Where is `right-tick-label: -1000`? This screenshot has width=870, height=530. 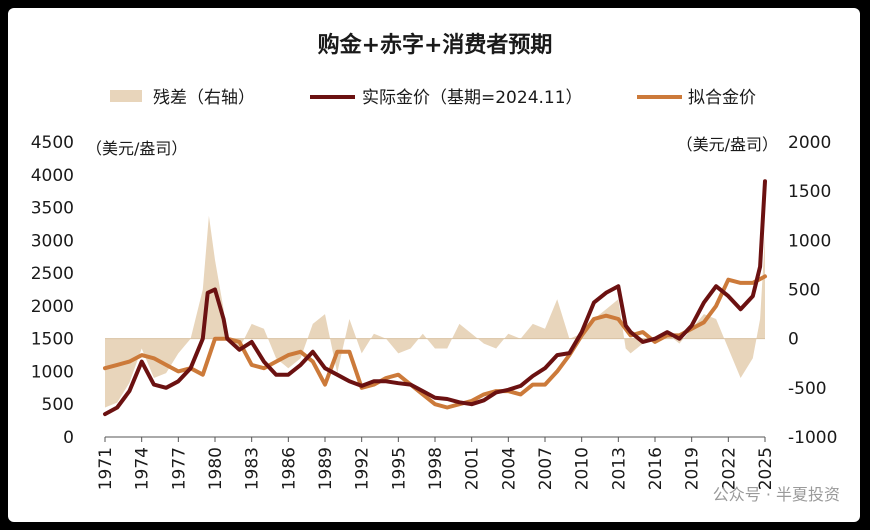 right-tick-label: -1000 is located at coordinates (812, 438).